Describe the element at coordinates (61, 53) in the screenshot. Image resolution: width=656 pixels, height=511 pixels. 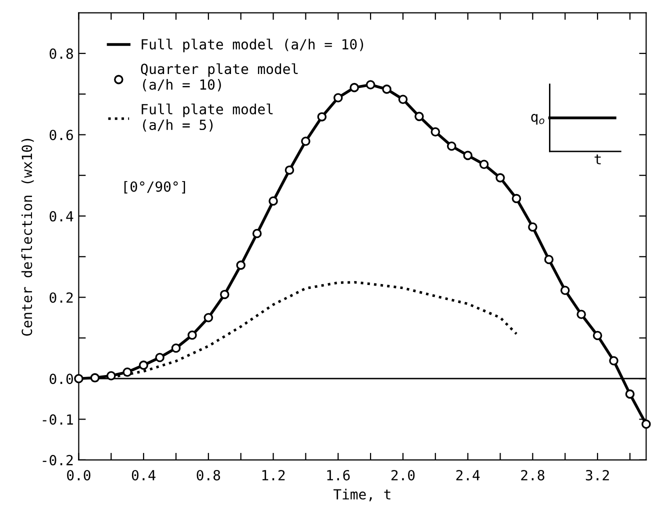
I see `y-tick-label: 0.8` at that location.